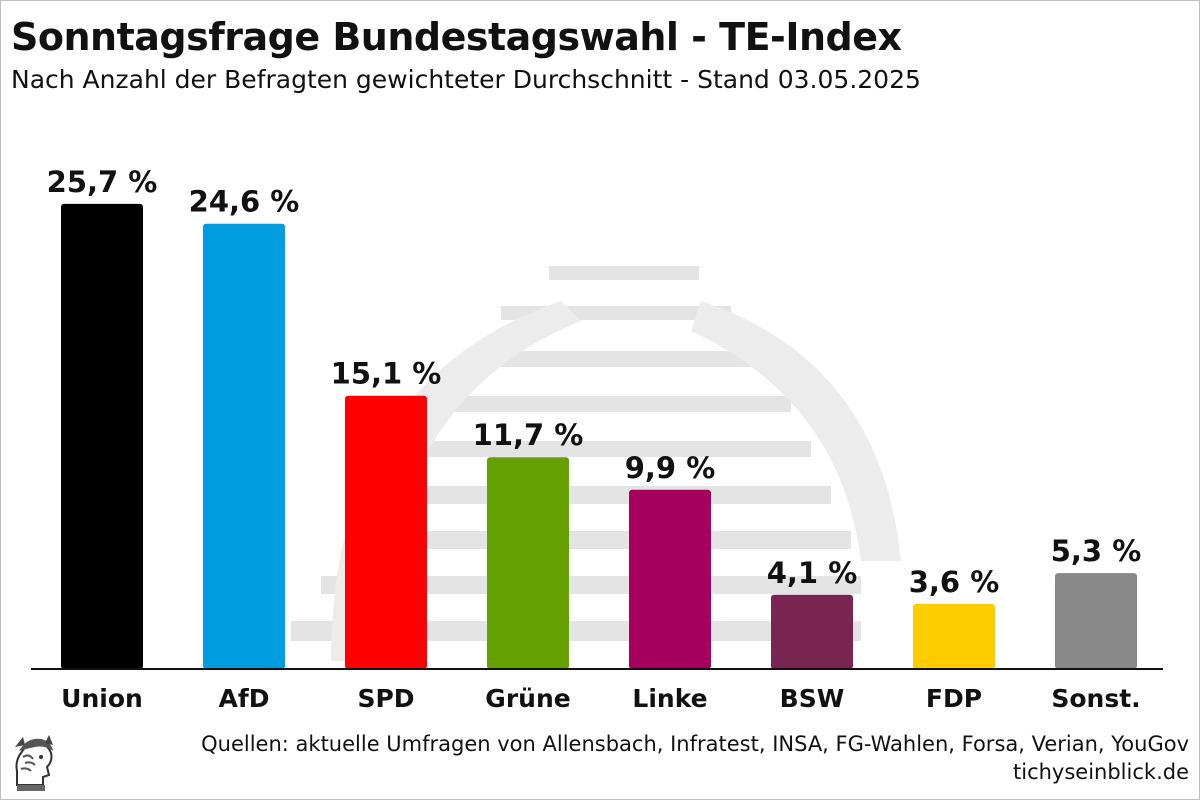 The image size is (1200, 800). What do you see at coordinates (385, 698) in the screenshot?
I see `category-label-2: SPD` at bounding box center [385, 698].